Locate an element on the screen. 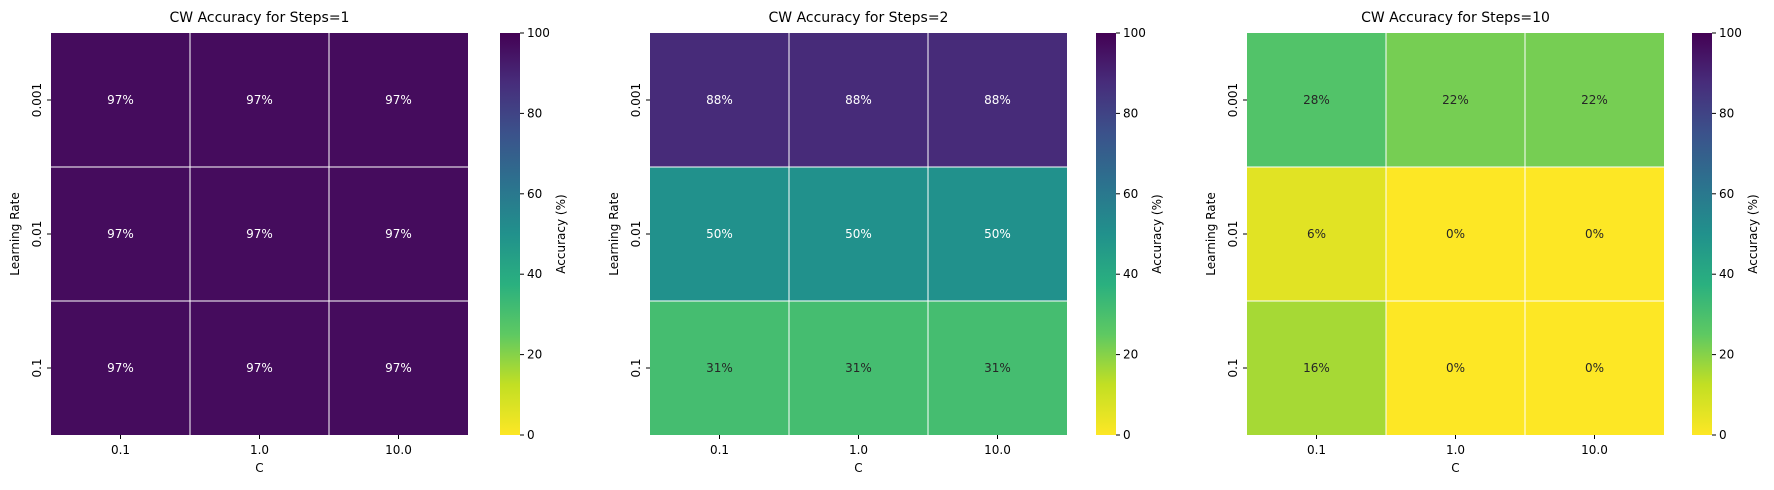 Image resolution: width=1774 pixels, height=490 pixels. chart-title: CW Accuracy for Steps=10 is located at coordinates (1455, 18).